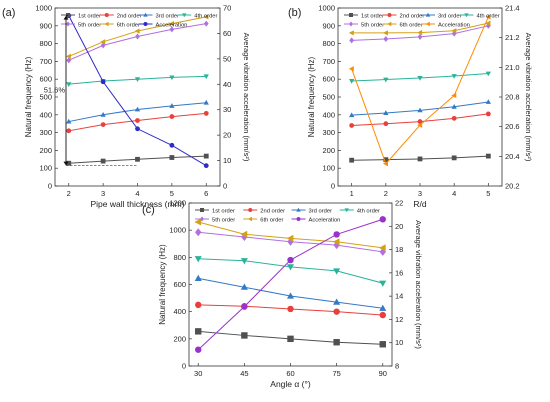 This screenshot has height=402, width=550. I want to click on x-tick-label: 4, so click(454, 193).